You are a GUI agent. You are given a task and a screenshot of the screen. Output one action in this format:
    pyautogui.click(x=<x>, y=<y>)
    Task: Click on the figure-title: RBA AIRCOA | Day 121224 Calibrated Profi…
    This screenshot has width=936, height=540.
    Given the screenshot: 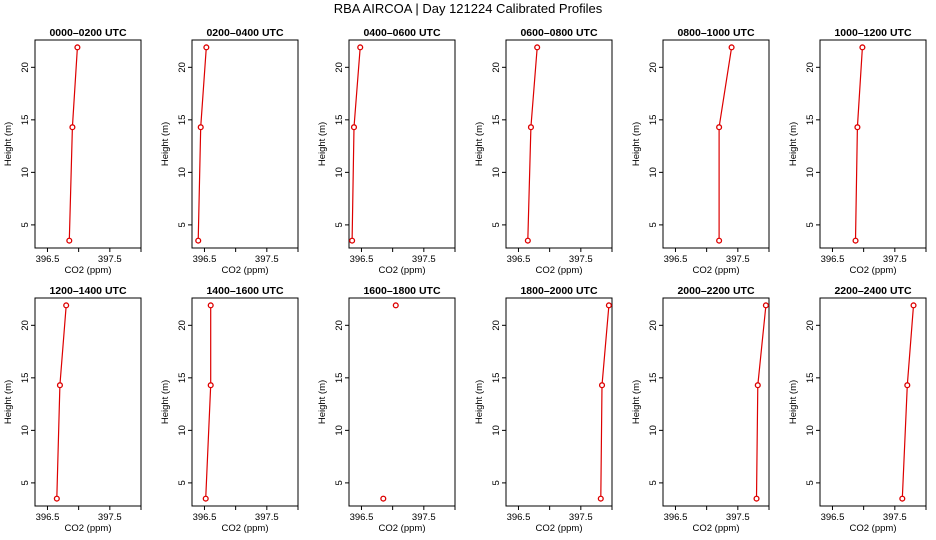 What is the action you would take?
    pyautogui.click(x=468, y=8)
    